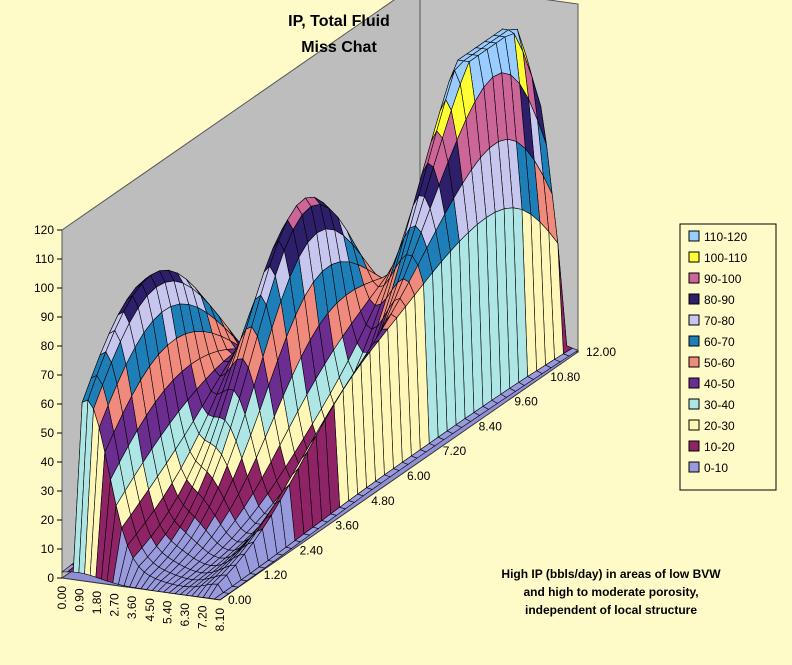 The height and width of the screenshot is (665, 792). I want to click on chart-subtitle: Miss Chat, so click(339, 47).